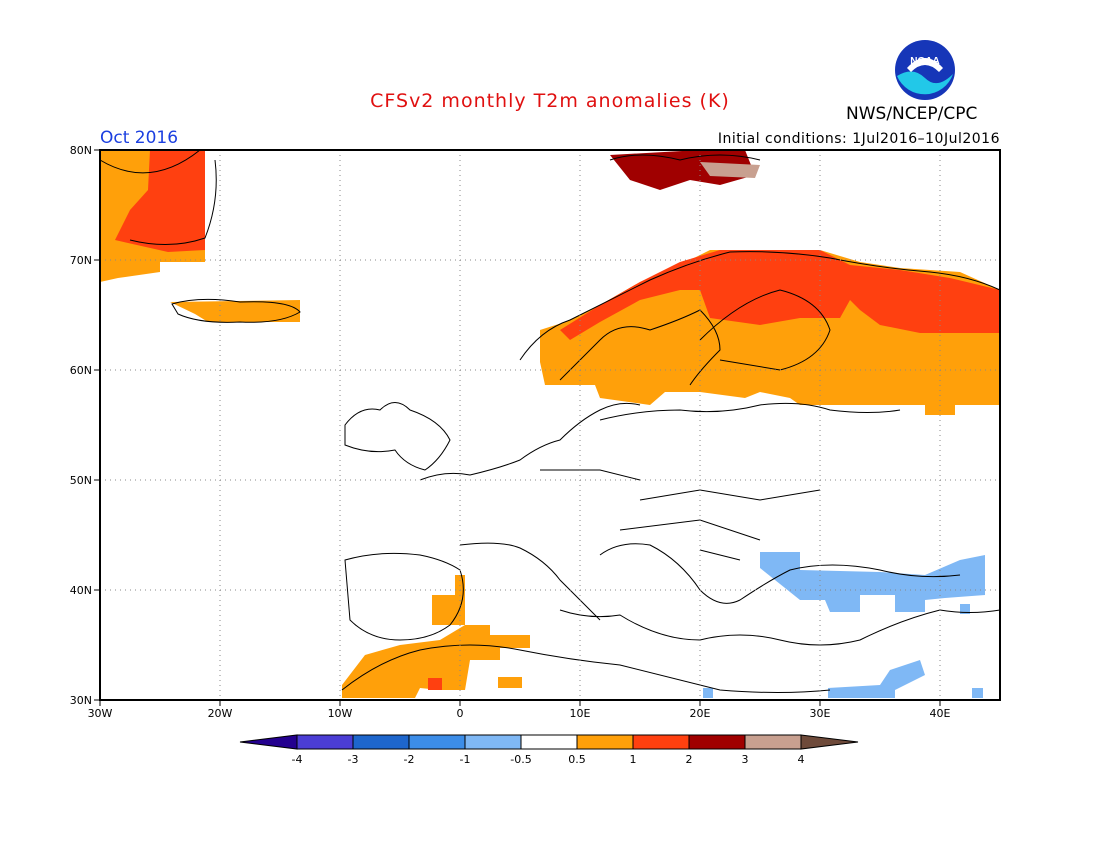 The height and width of the screenshot is (850, 1100). What do you see at coordinates (730, 170) in the screenshot?
I see `svalbard-extreme-anomaly` at bounding box center [730, 170].